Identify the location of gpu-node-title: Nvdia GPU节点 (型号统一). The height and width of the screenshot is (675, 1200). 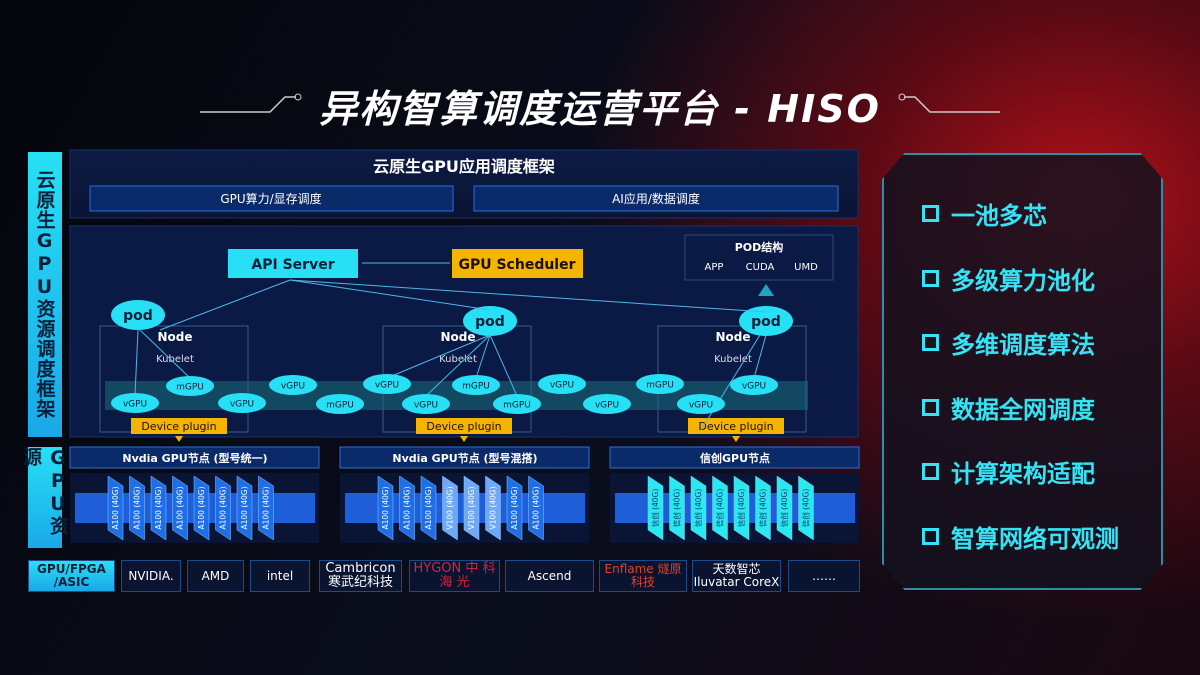
(194, 458).